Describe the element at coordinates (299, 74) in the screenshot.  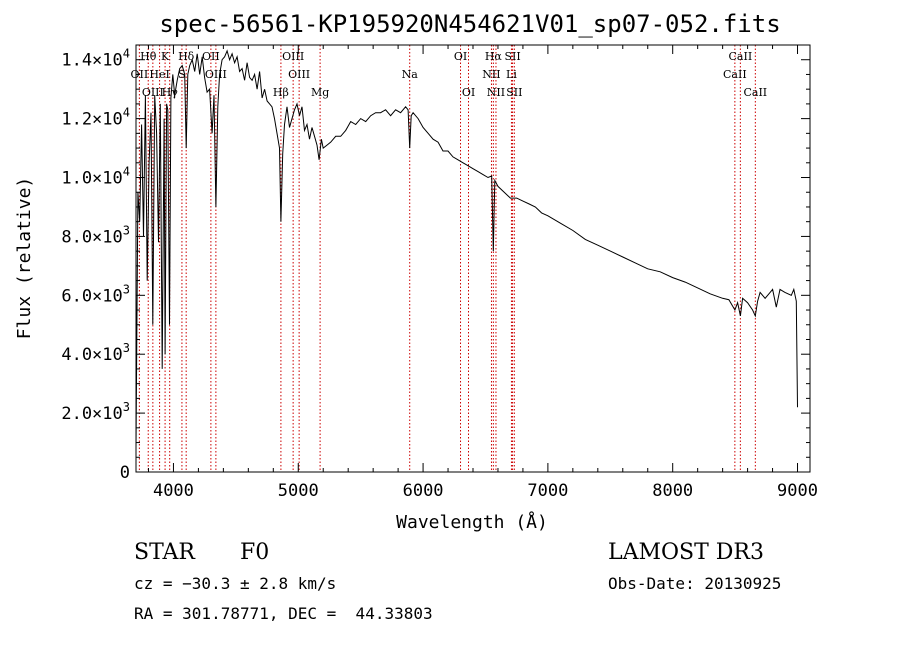
I see `line-marker-label-12: OIII` at that location.